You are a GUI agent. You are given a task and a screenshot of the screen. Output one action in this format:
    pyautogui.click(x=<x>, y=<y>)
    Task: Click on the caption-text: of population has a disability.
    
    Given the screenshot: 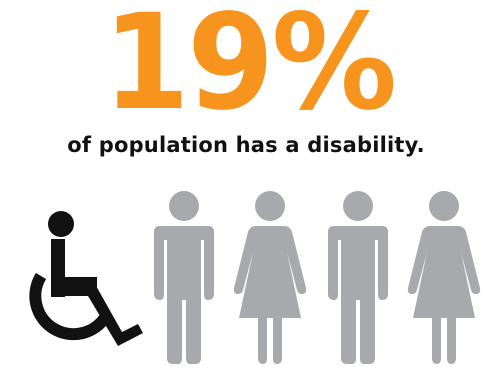 What is the action you would take?
    pyautogui.click(x=246, y=145)
    